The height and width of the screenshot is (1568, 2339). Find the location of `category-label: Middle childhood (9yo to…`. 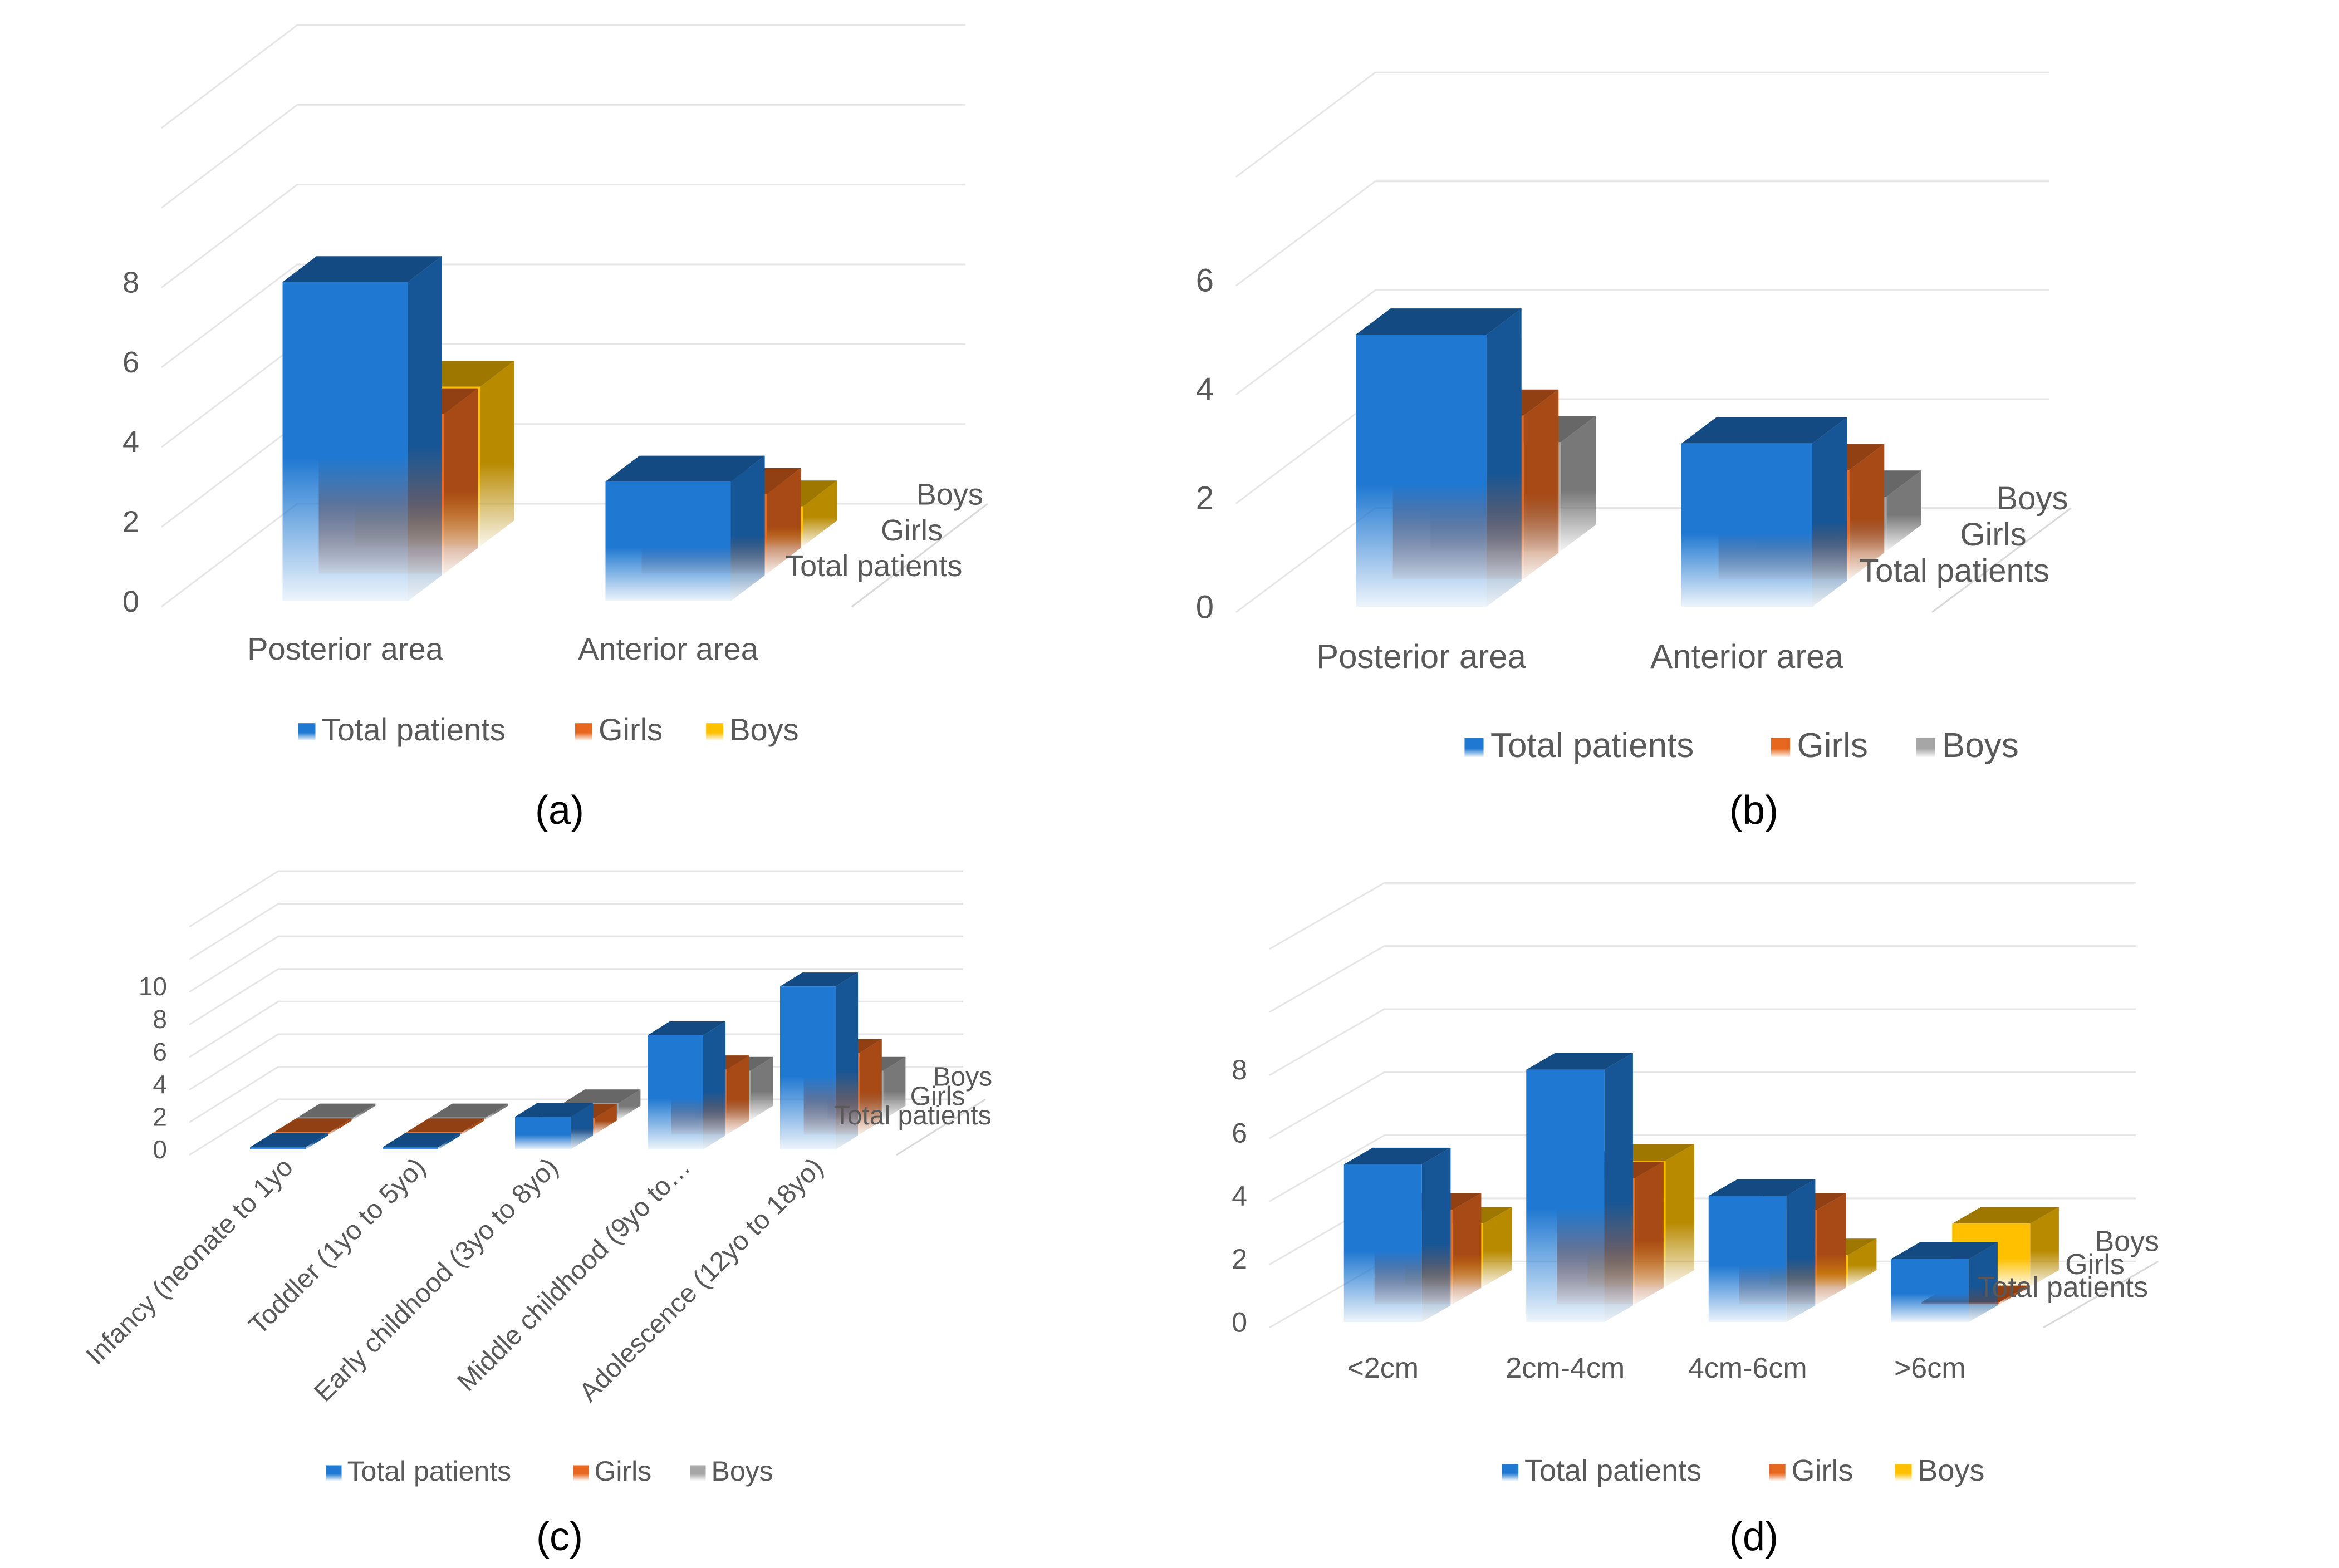

category-label: Middle childhood (9yo to… is located at coordinates (574, 1274).